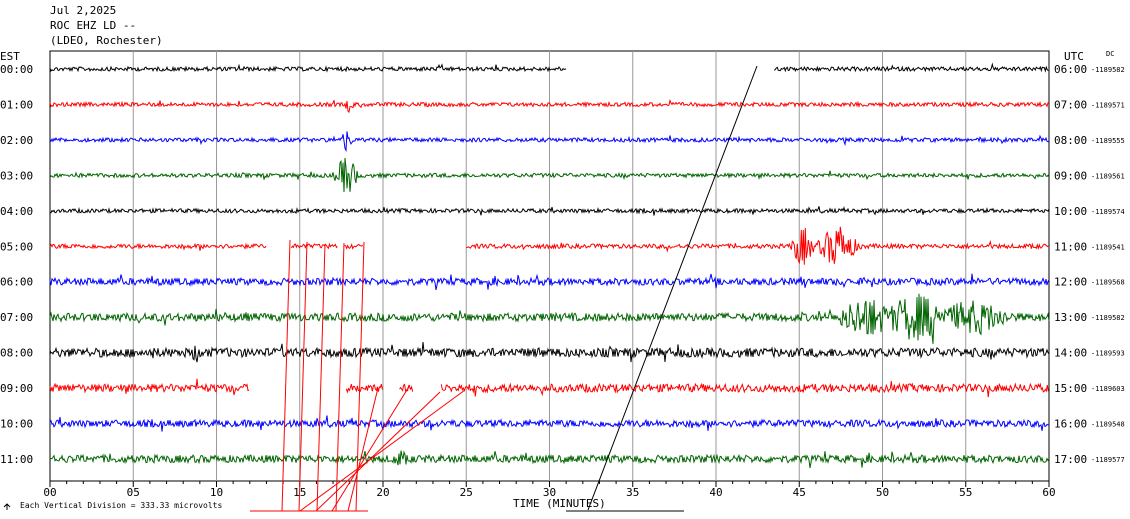  What do you see at coordinates (1108, 141) in the screenshot?
I see `dc-offset-label: -1189555` at bounding box center [1108, 141].